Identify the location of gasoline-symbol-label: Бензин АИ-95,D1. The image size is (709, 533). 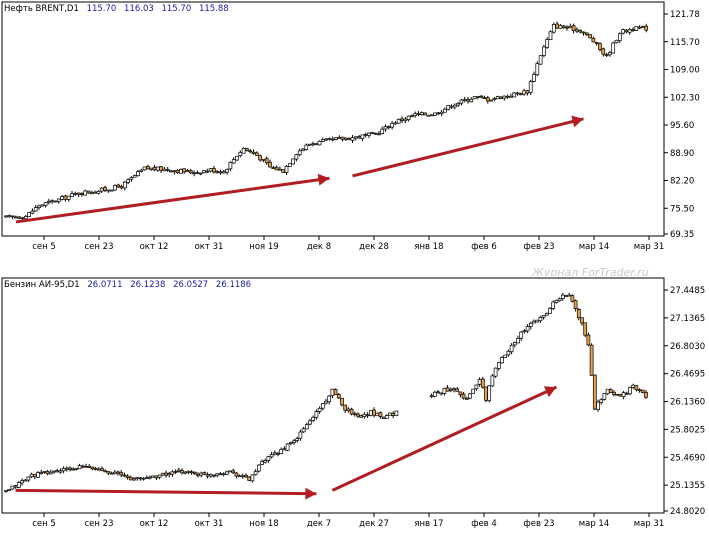
(42, 285).